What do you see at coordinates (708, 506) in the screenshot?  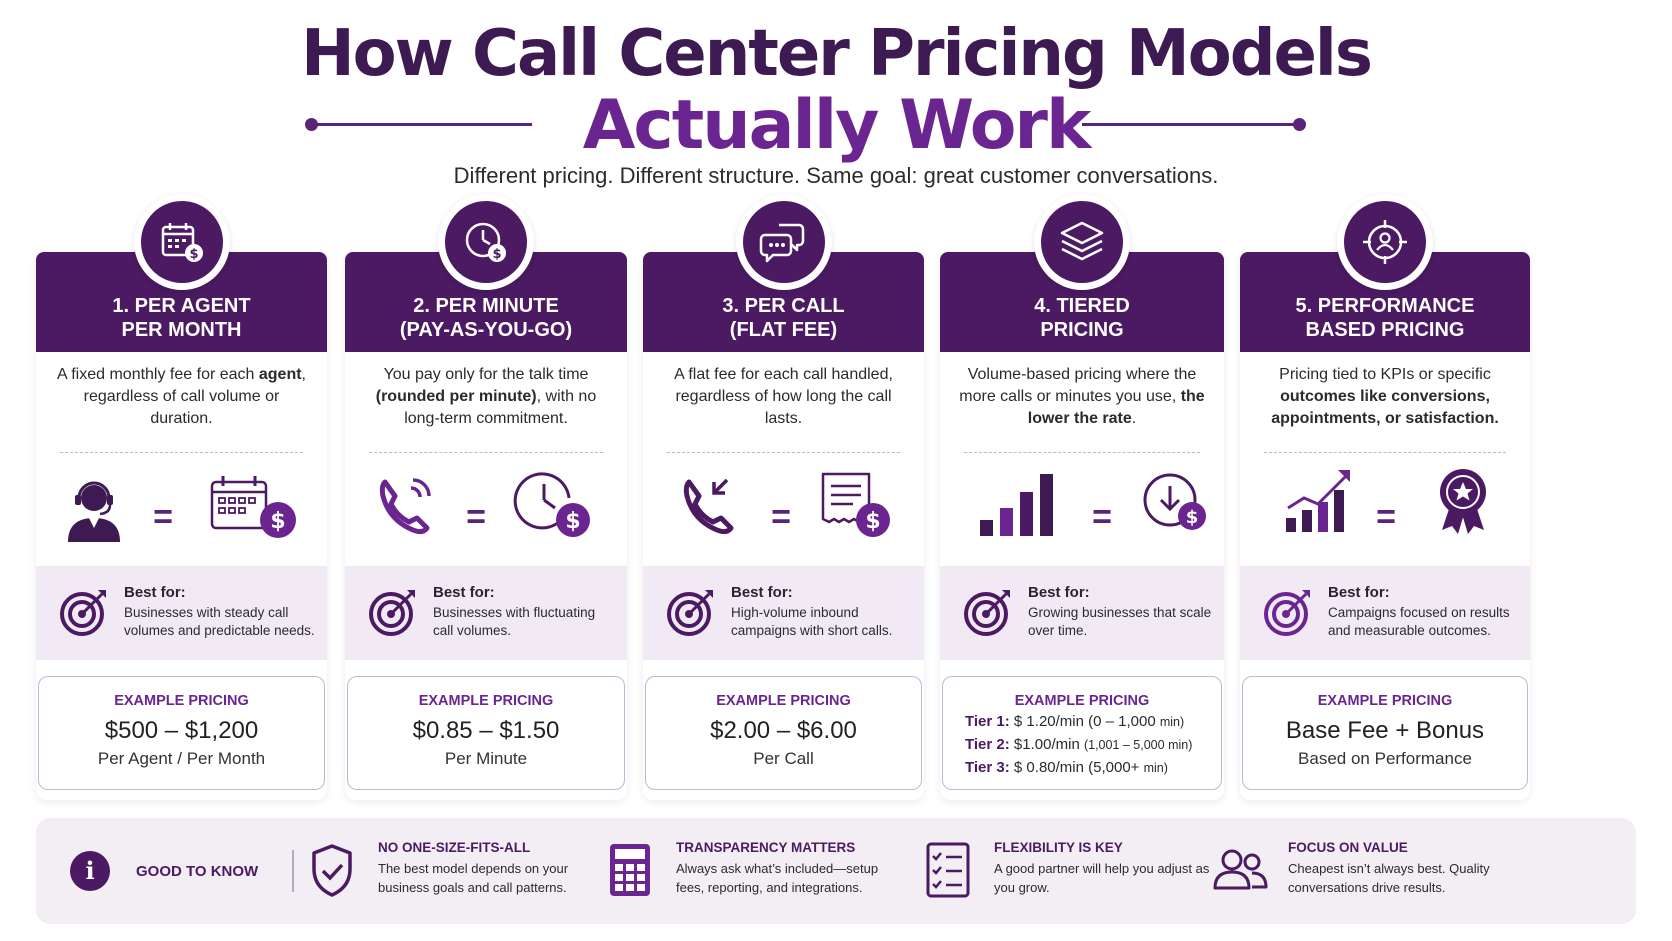 I see `phone-incoming-icon` at bounding box center [708, 506].